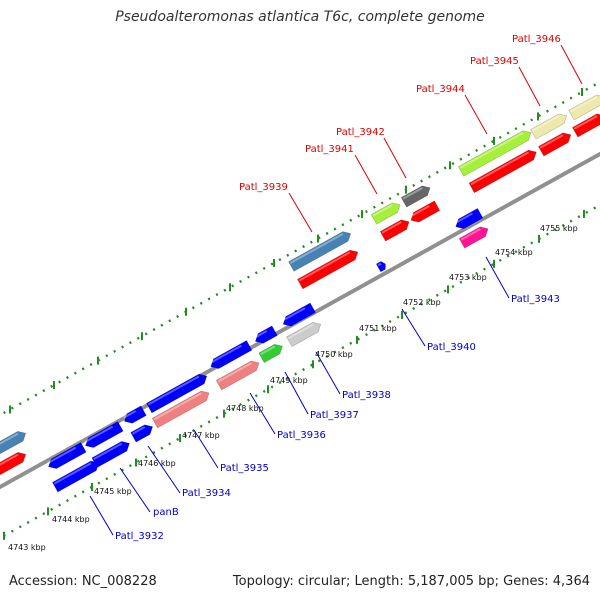 The image size is (600, 600). What do you see at coordinates (378, 328) in the screenshot?
I see `scale-label: 4751 kbp` at bounding box center [378, 328].